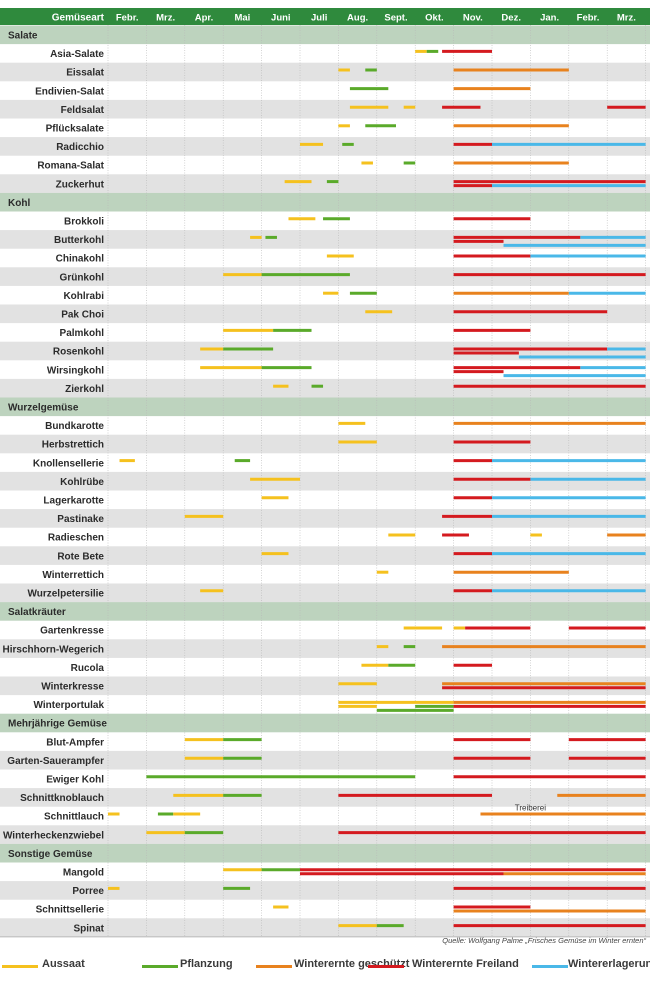 The width and height of the screenshot is (650, 987). What do you see at coordinates (69, 463) in the screenshot?
I see `row-label: Knollensellerie` at bounding box center [69, 463].